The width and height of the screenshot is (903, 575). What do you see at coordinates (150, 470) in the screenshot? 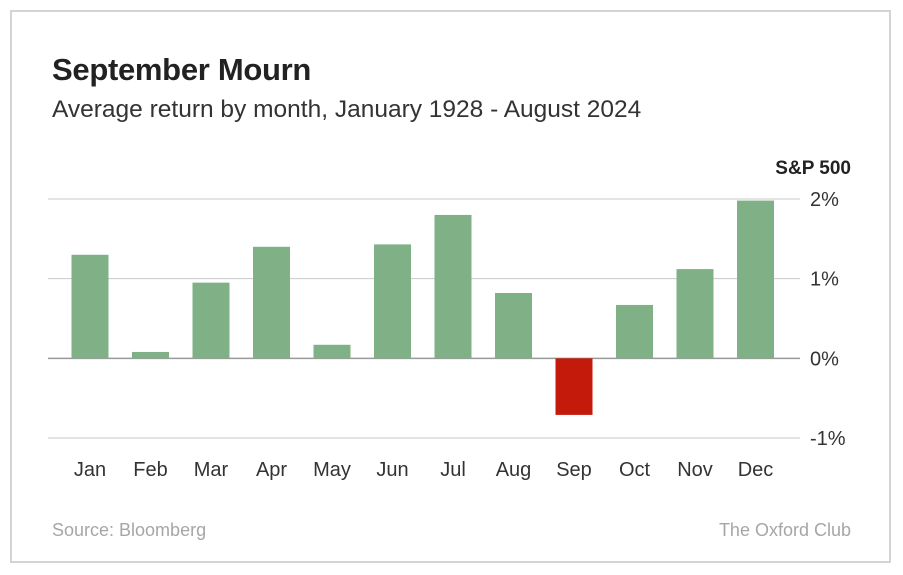
I see `x-tick-label: Feb` at bounding box center [150, 470].